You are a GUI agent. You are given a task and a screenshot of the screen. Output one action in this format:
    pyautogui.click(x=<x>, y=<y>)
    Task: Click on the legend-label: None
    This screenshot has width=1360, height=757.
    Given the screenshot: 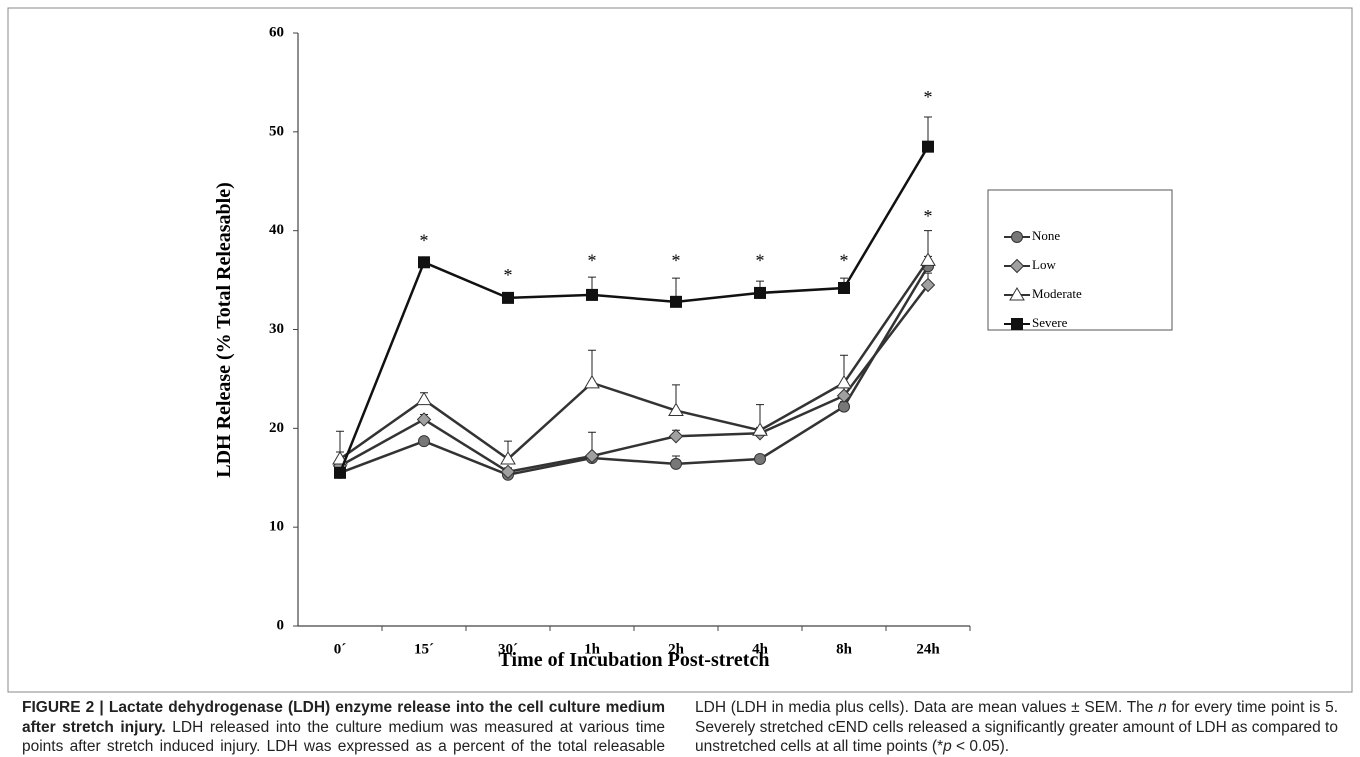 What is the action you would take?
    pyautogui.click(x=1046, y=235)
    